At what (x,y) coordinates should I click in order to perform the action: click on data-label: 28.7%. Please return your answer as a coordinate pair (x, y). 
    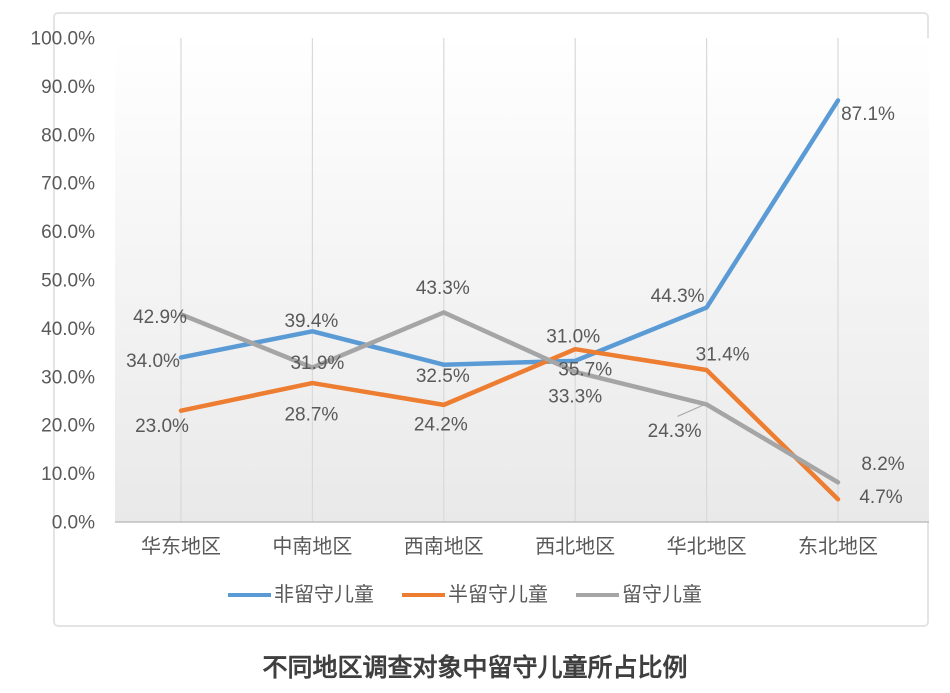
    Looking at the image, I should click on (311, 415).